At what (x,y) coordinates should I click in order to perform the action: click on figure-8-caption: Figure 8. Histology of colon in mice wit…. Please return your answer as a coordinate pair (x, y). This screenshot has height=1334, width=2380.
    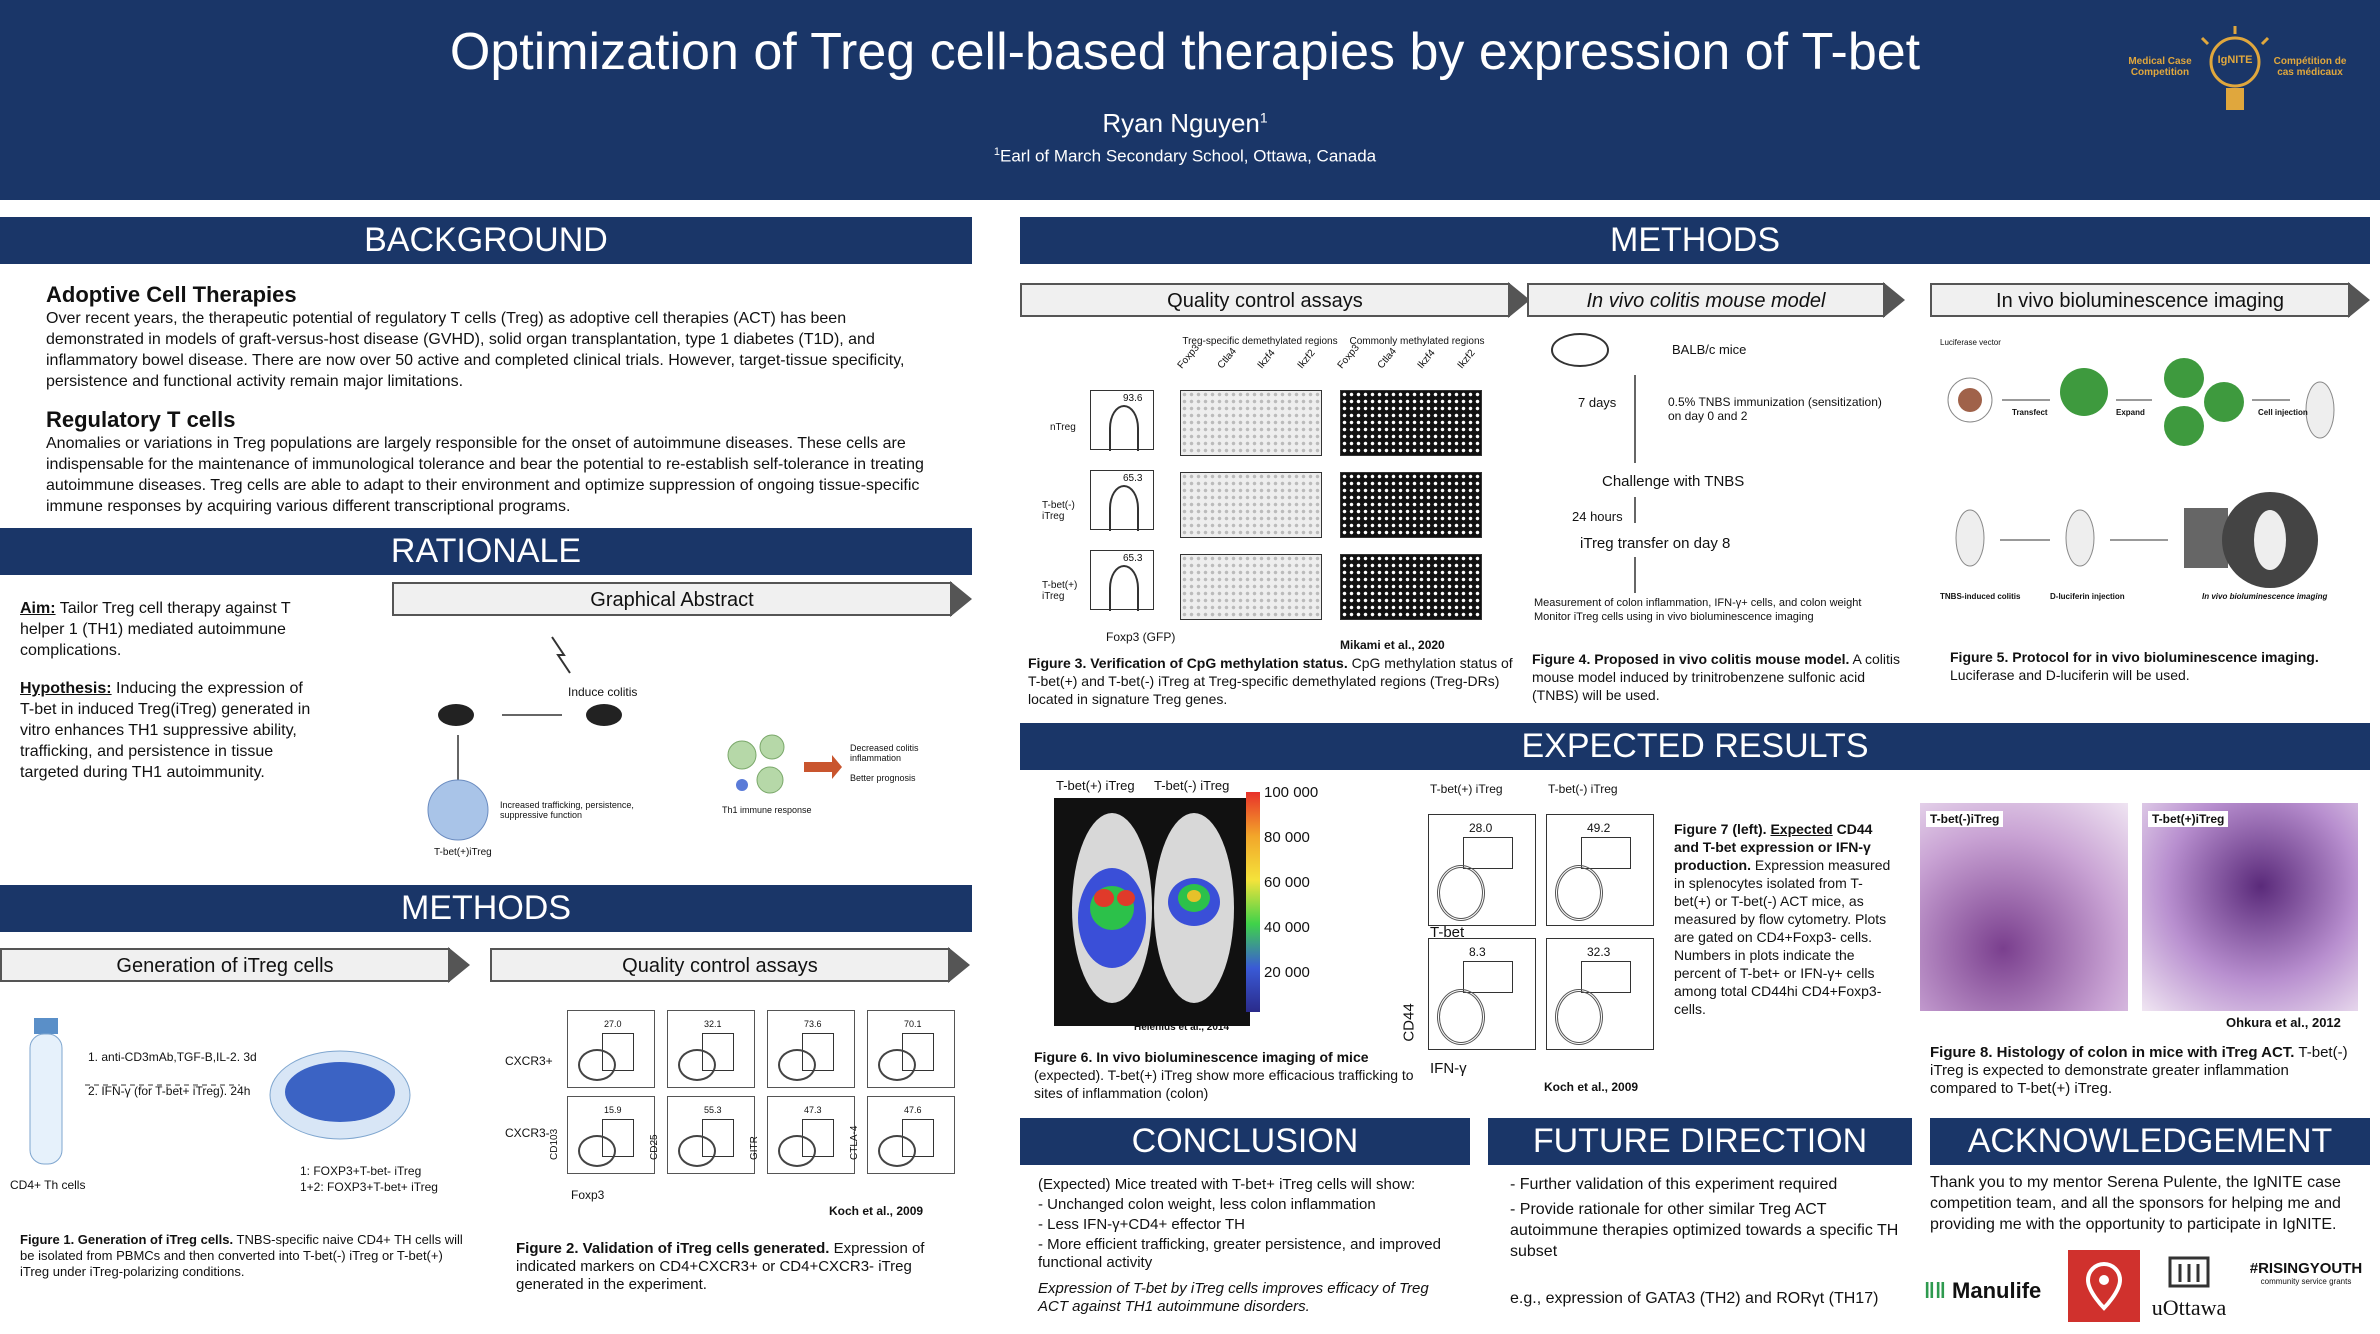
    Looking at the image, I should click on (2140, 1071).